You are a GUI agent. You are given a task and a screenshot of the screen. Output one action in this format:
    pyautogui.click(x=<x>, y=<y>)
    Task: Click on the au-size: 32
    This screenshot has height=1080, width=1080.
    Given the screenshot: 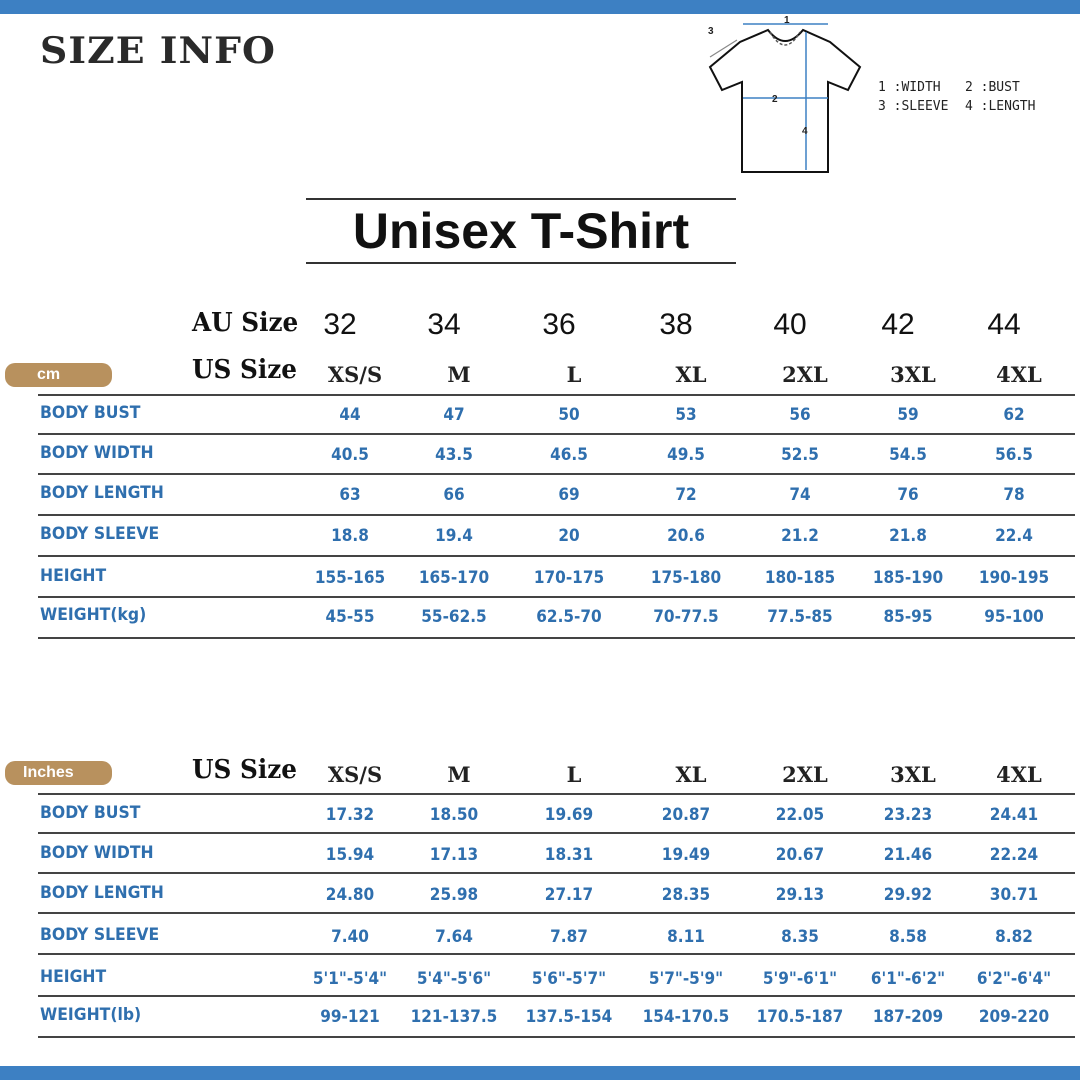 What is the action you would take?
    pyautogui.click(x=340, y=324)
    